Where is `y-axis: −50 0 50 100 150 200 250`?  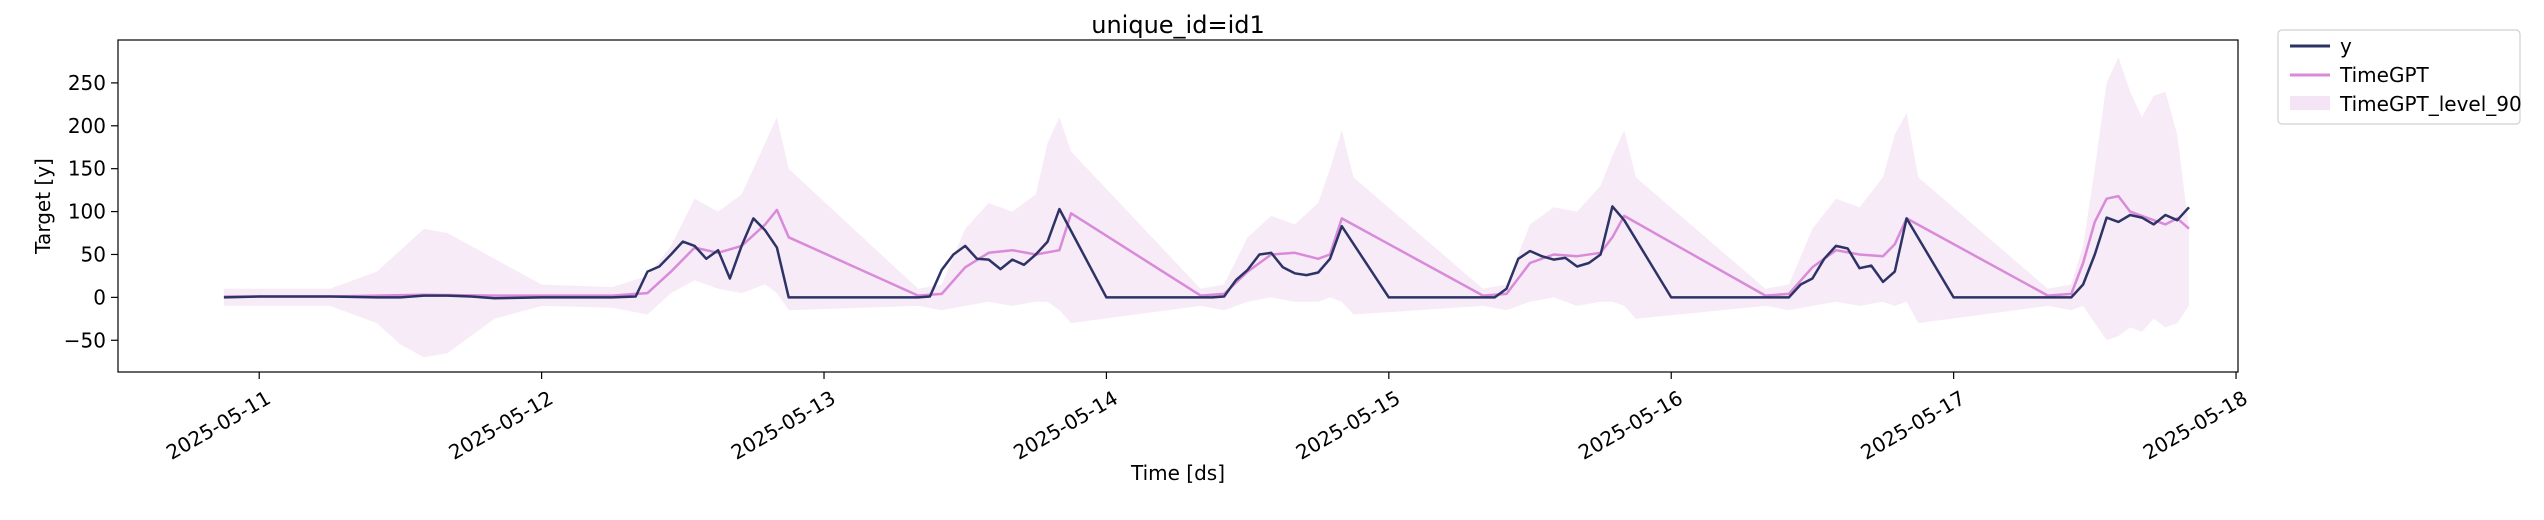 y-axis: −50 0 50 100 150 200 250 is located at coordinates (91, 211).